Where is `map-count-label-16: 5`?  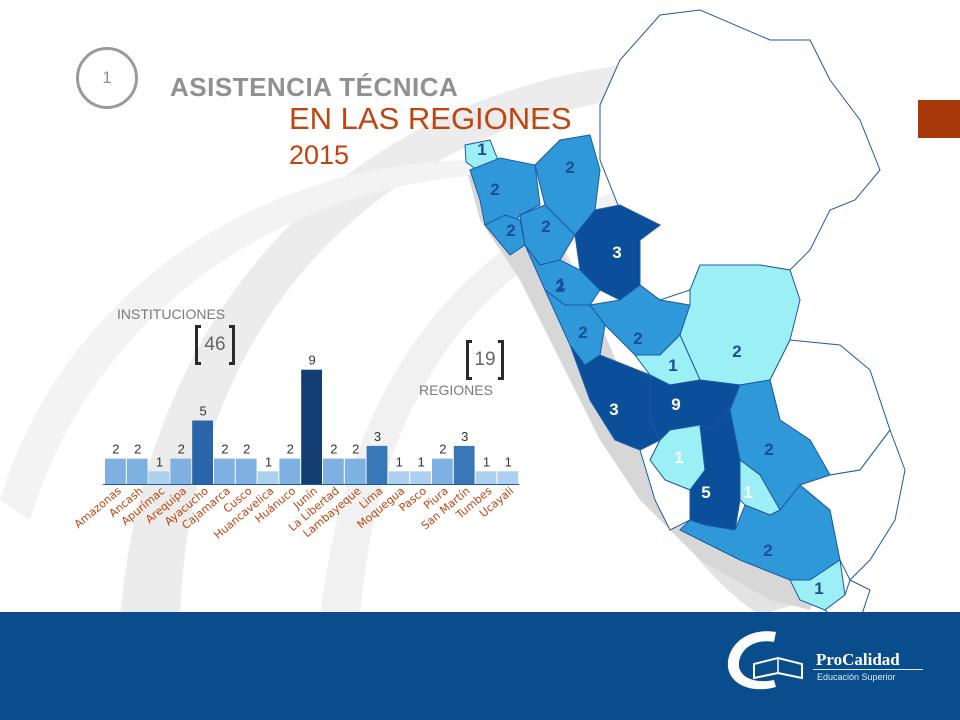 map-count-label-16: 5 is located at coordinates (705, 492).